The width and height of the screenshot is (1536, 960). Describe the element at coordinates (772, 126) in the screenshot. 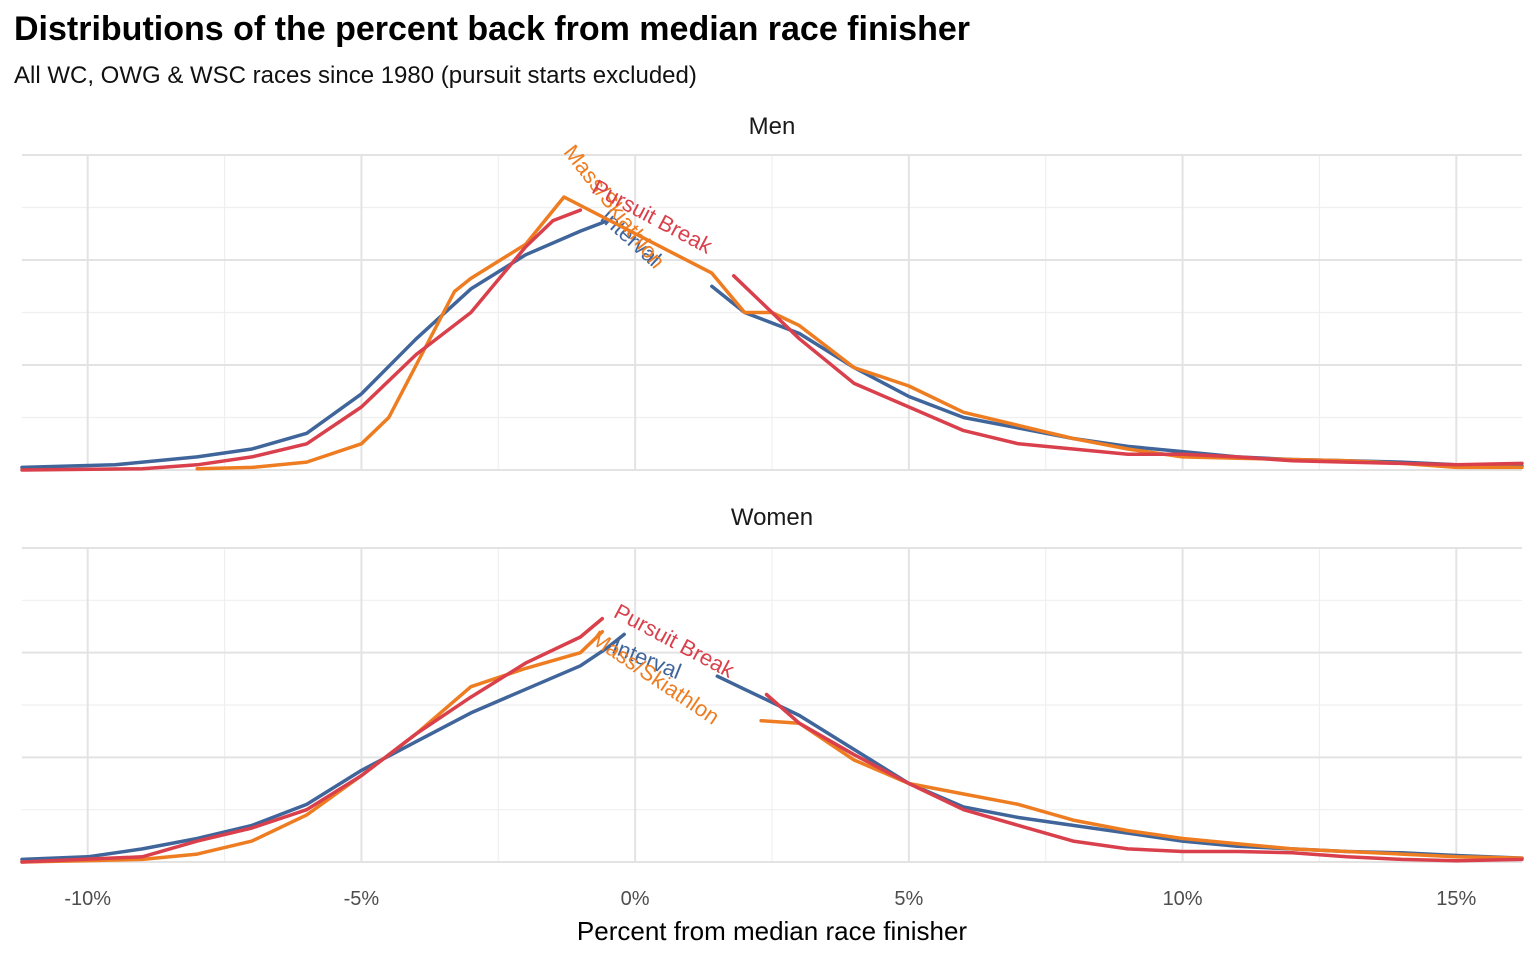

I see `facet-label-men: Men` at that location.